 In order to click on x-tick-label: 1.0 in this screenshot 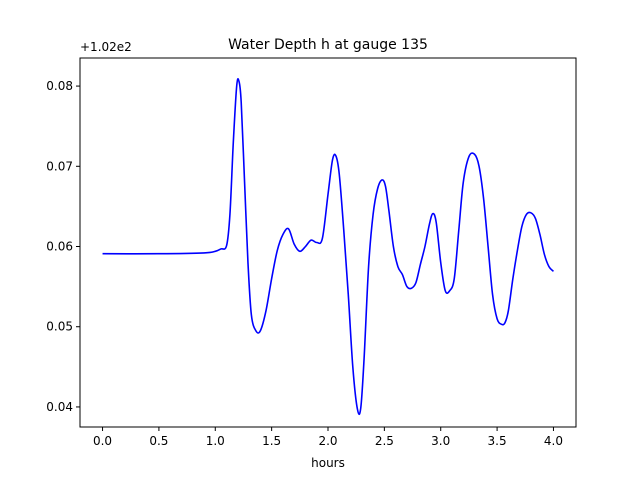, I will do `click(215, 441)`.